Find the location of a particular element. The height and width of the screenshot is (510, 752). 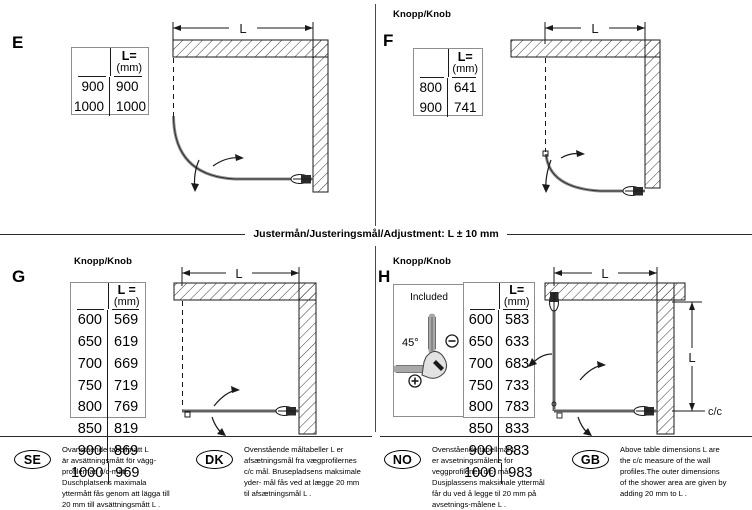

table-row: 700 683 is located at coordinates (499, 364).